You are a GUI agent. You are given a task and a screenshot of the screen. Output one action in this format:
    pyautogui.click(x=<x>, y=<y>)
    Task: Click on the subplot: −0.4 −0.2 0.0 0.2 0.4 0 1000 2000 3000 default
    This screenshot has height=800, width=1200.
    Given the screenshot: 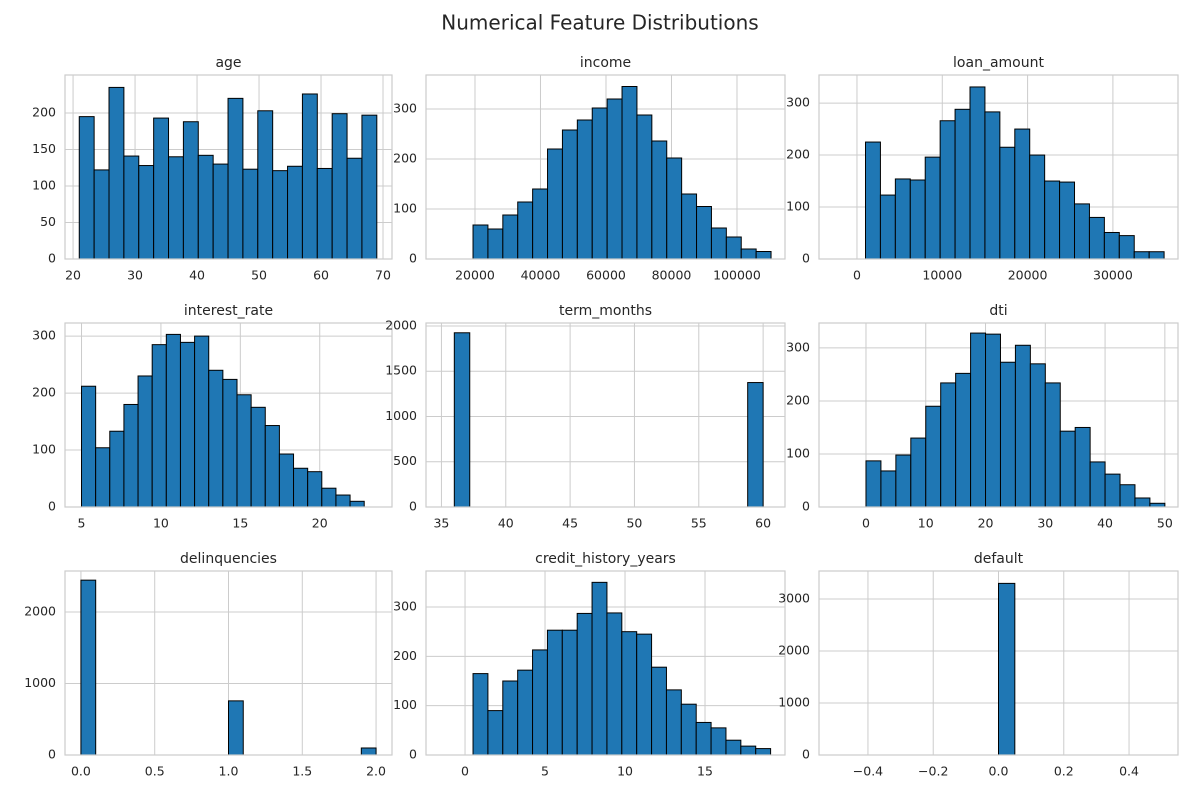 What is the action you would take?
    pyautogui.click(x=978, y=665)
    